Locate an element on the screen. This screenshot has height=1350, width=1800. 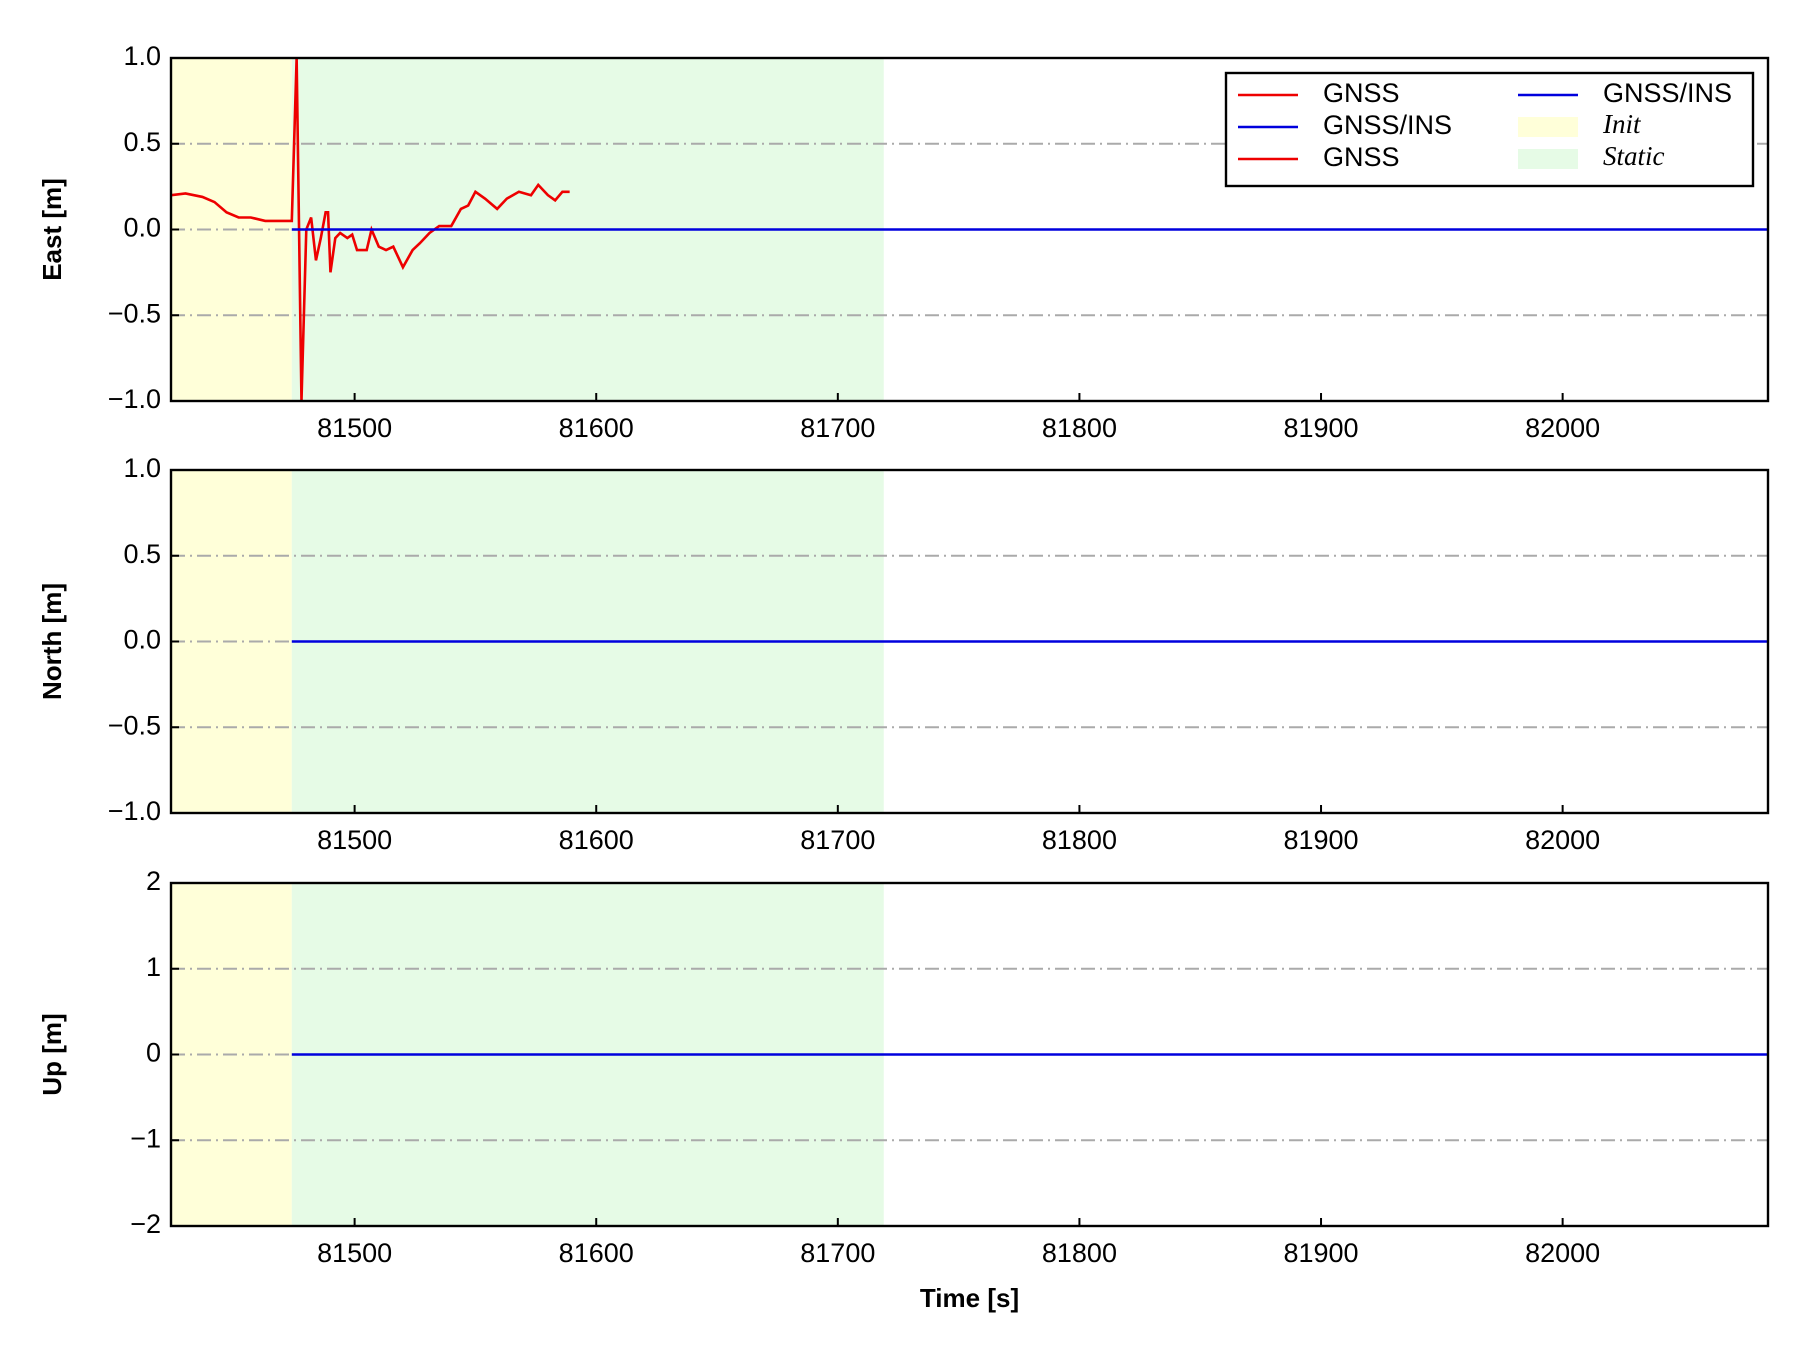
y-tick-label: −1 is located at coordinates (145, 1138).